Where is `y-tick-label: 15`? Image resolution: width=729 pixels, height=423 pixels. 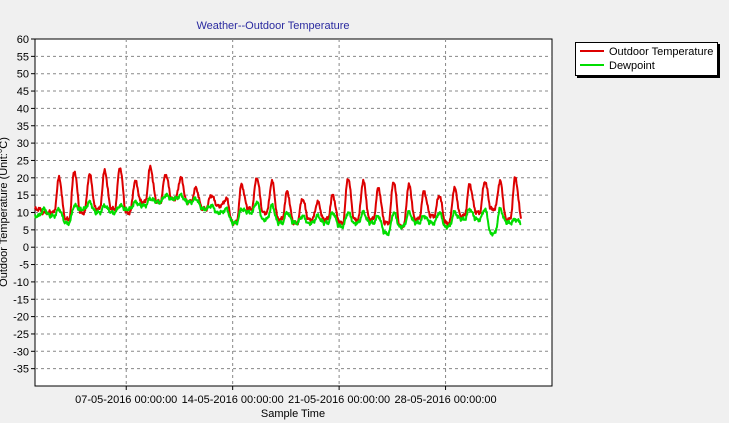
y-tick-label: 15 is located at coordinates (23, 196).